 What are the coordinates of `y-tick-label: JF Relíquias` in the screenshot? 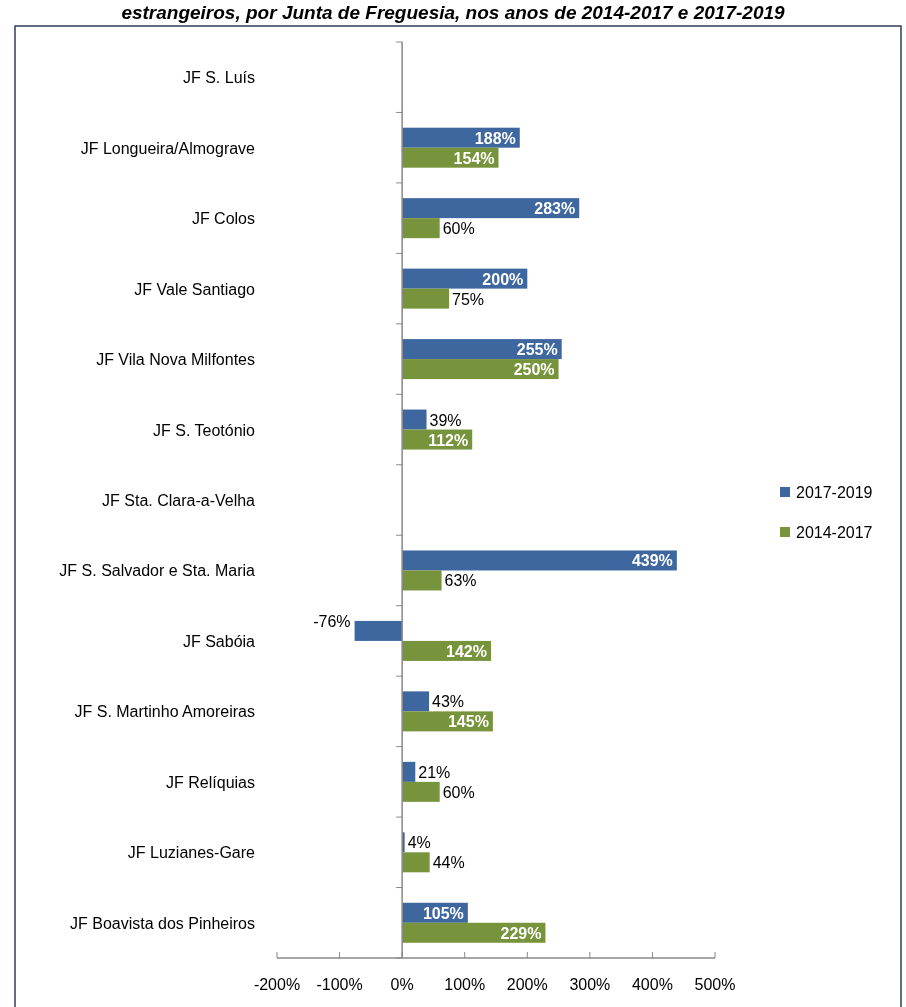 It's located at (210, 782).